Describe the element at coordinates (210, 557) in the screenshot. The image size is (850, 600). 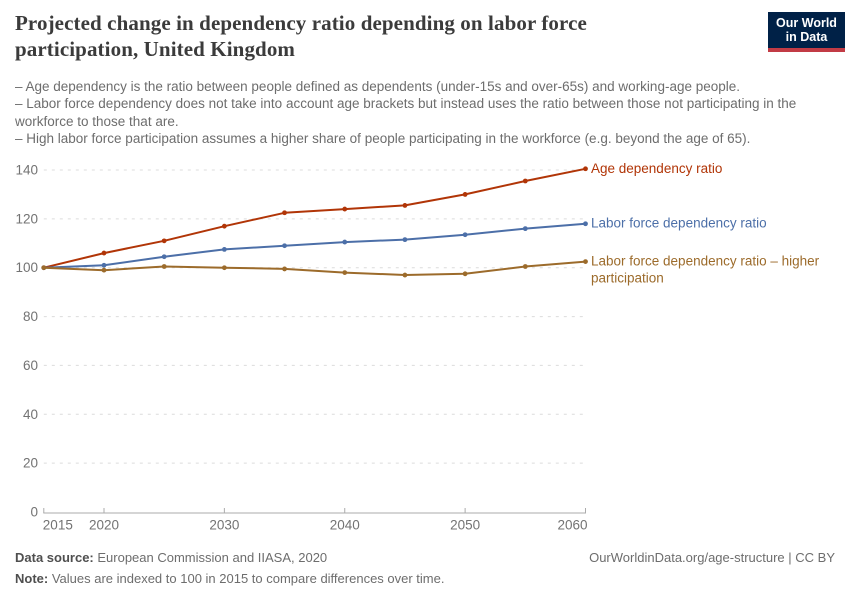
I see `data-source-value: European Commission and IIASA, 2020` at that location.